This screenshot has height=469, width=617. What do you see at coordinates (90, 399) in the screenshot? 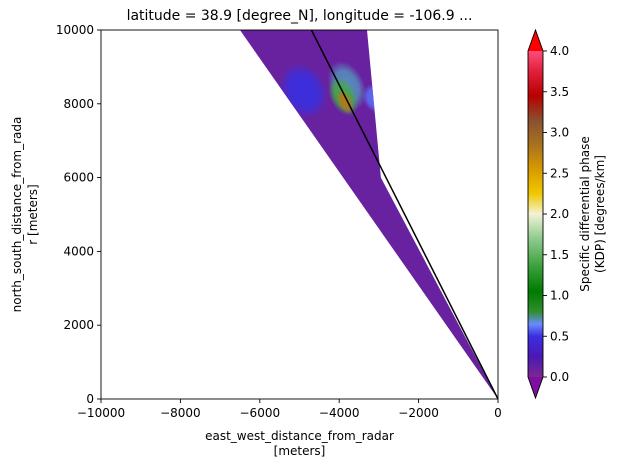
I see `y-tick-label: 0` at bounding box center [90, 399].